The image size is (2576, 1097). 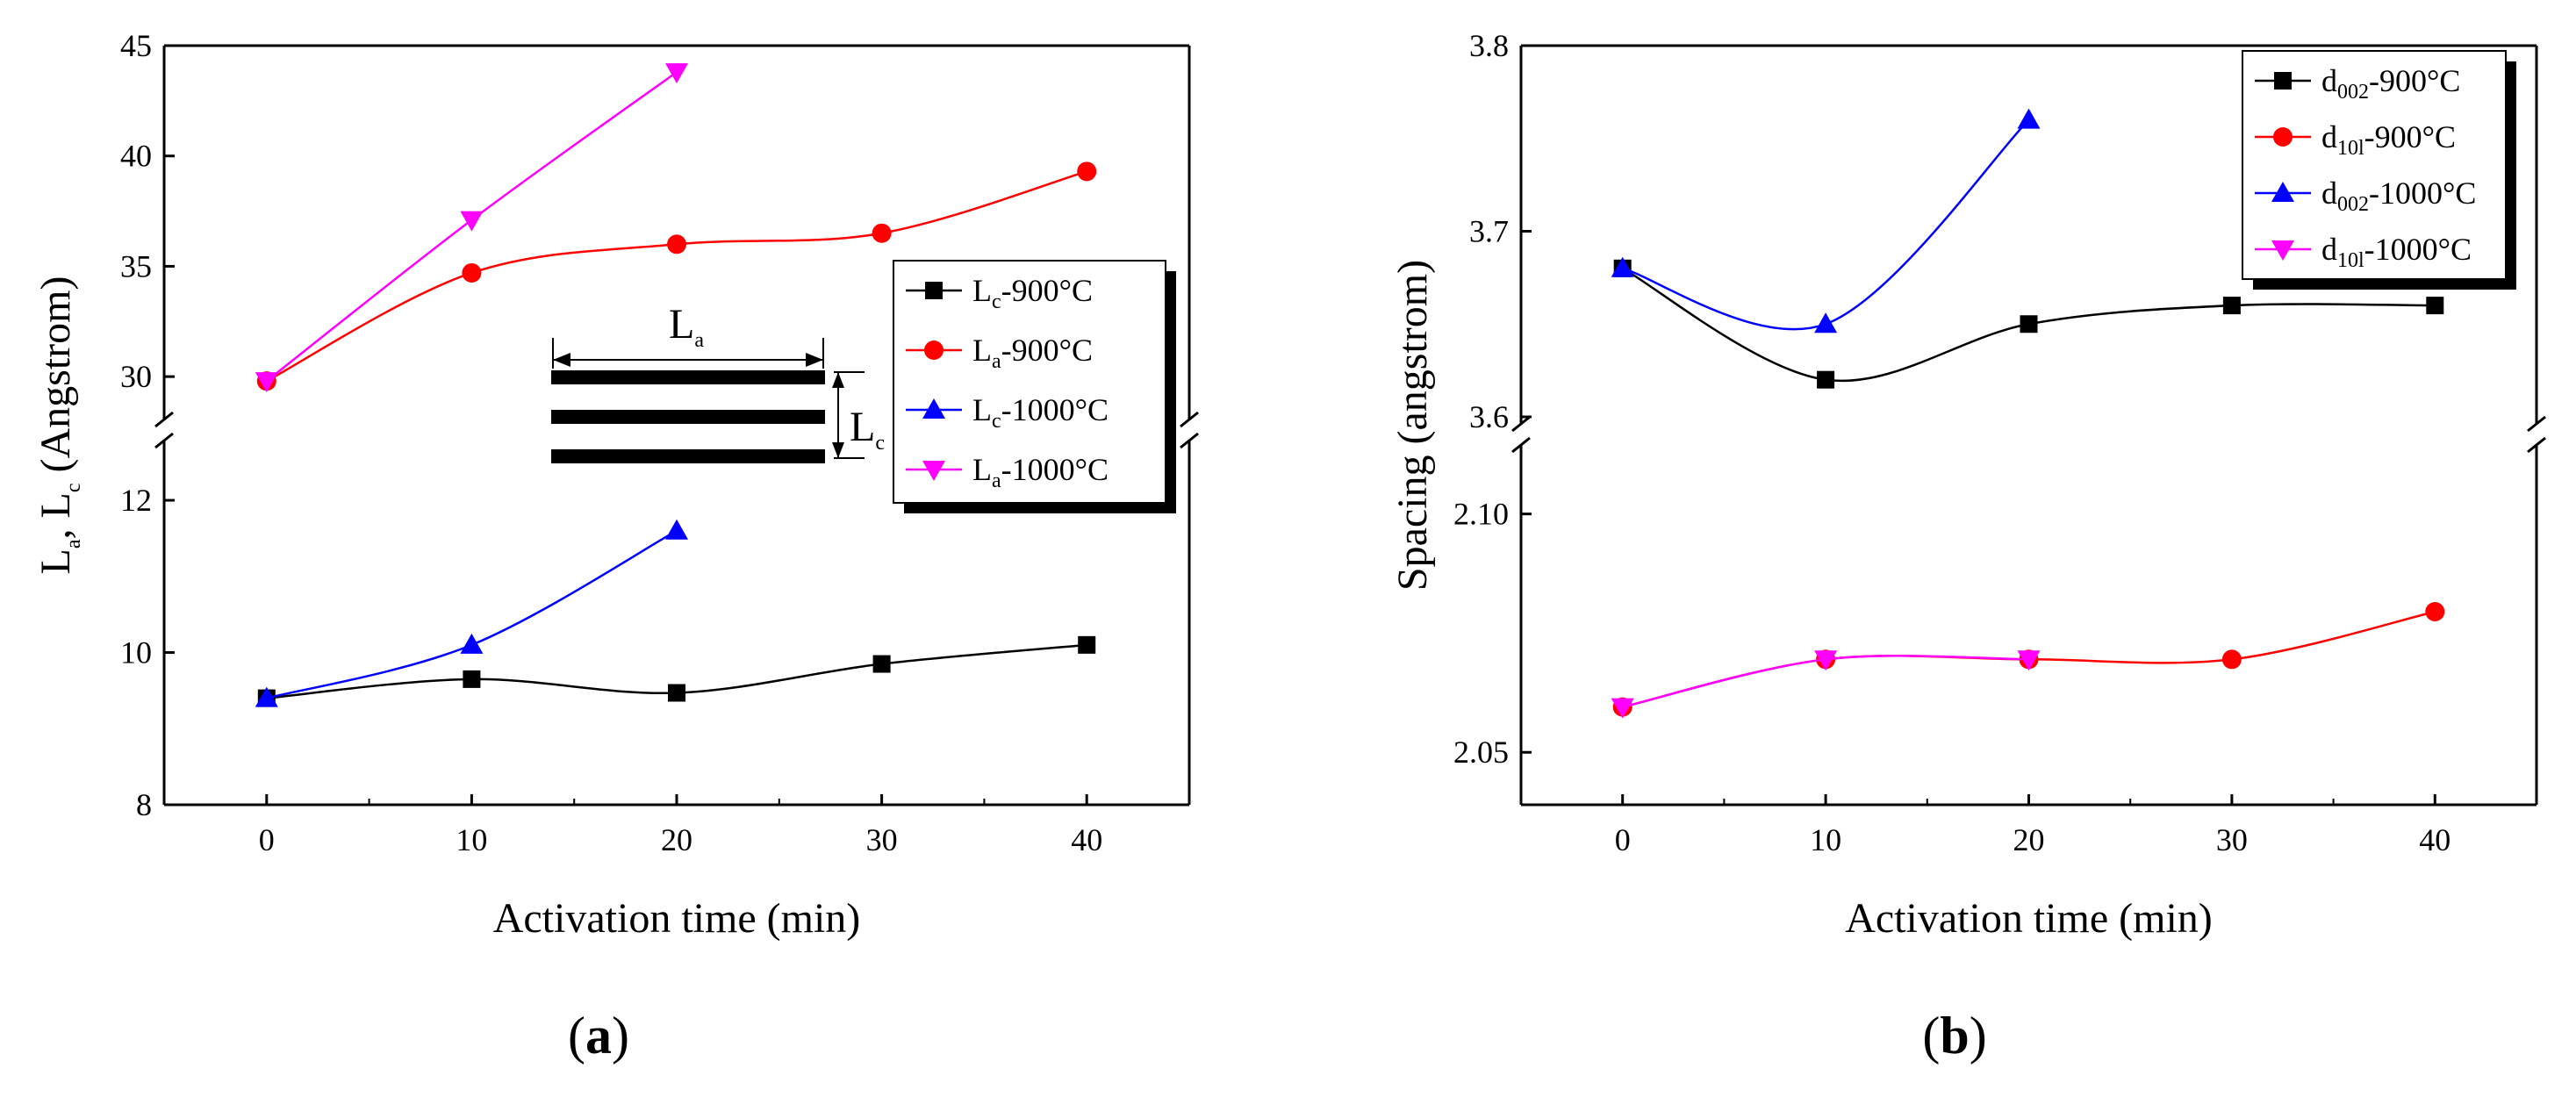 What do you see at coordinates (136, 500) in the screenshot?
I see `y-tick-label: 12` at bounding box center [136, 500].